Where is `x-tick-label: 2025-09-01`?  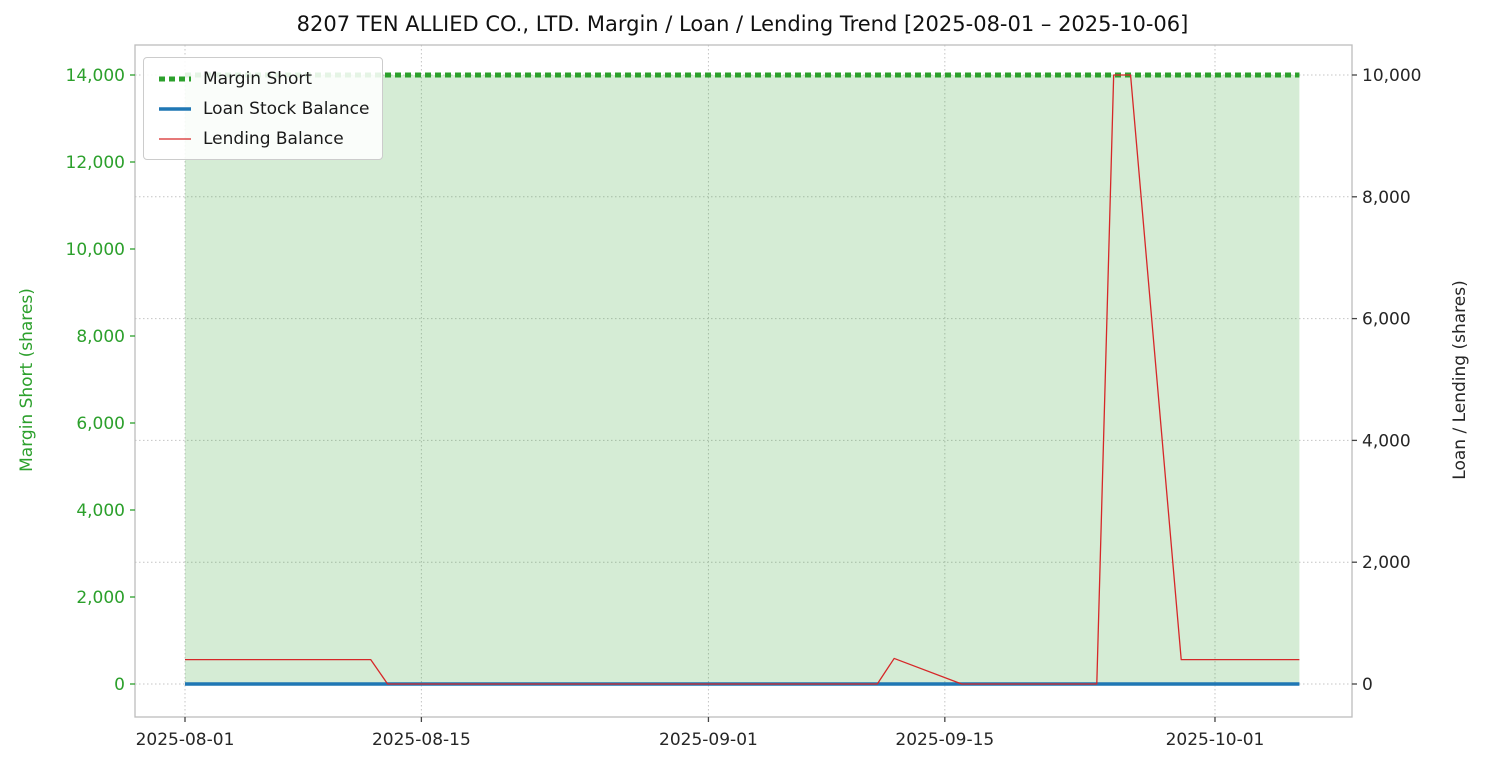 x-tick-label: 2025-09-01 is located at coordinates (708, 740).